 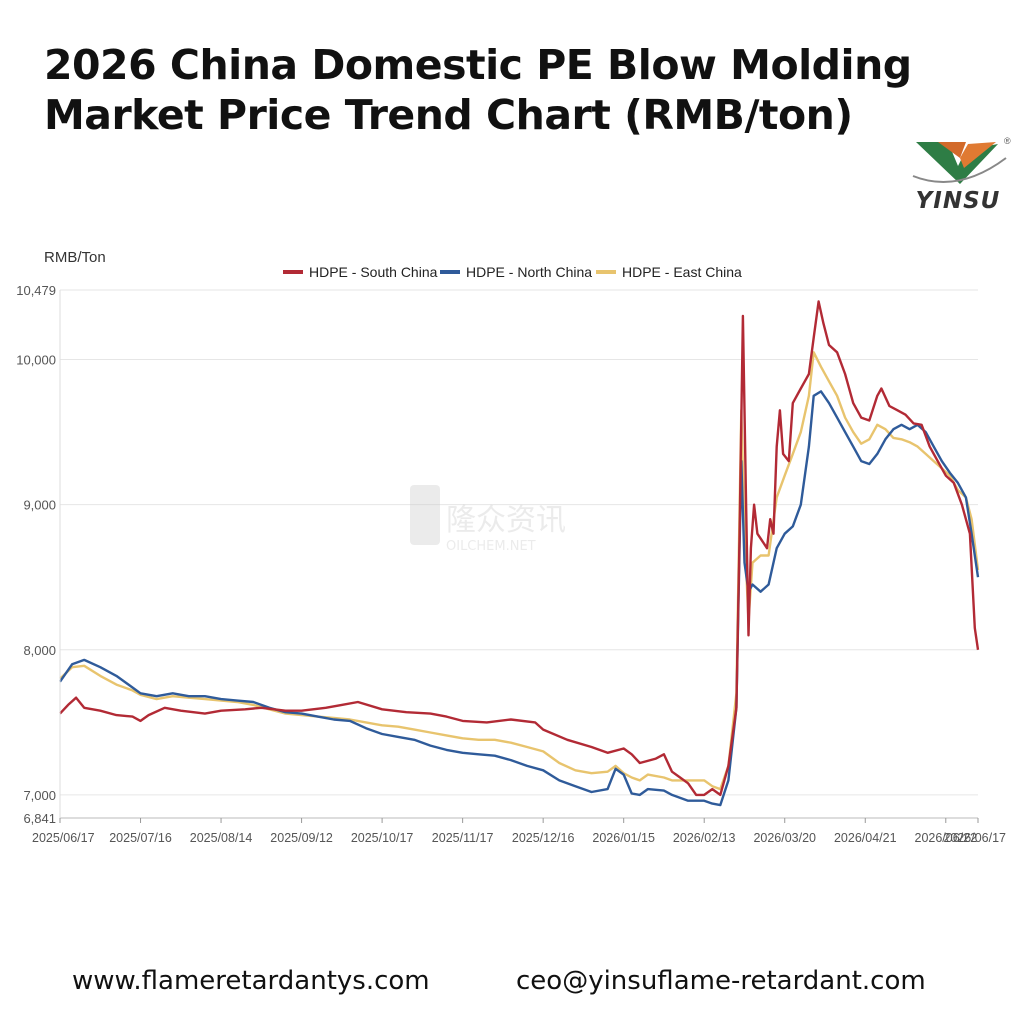 I want to click on y-tick-label: 8,000, so click(x=39, y=650).